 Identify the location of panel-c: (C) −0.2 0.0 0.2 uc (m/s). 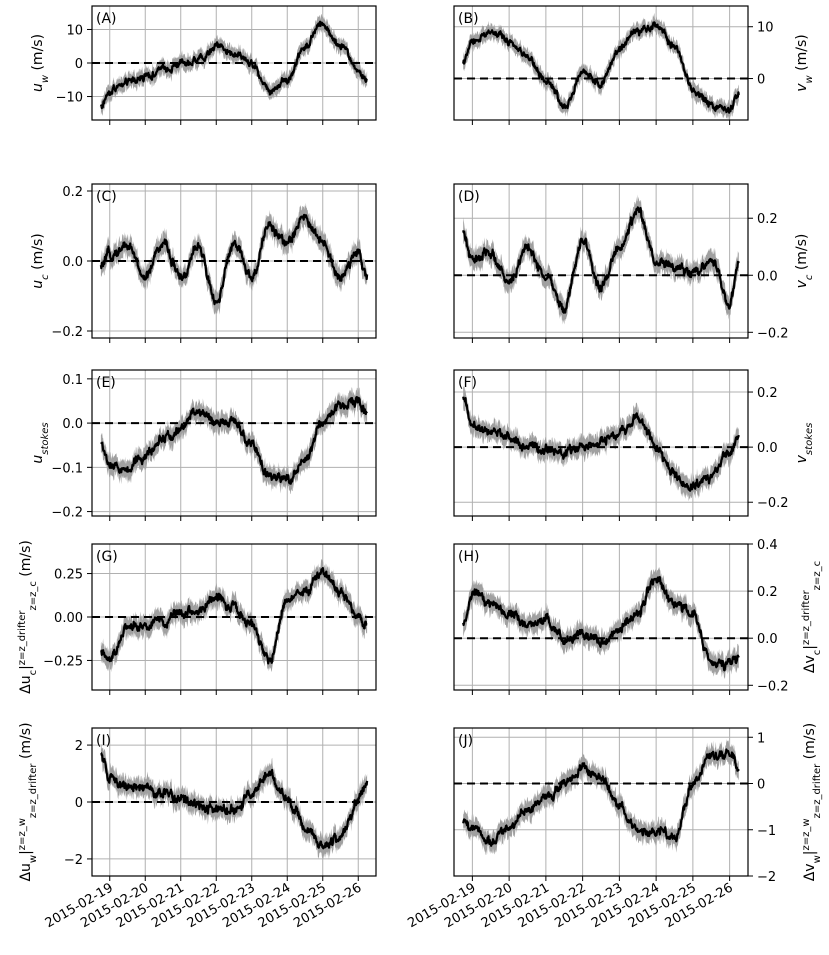
(203, 263).